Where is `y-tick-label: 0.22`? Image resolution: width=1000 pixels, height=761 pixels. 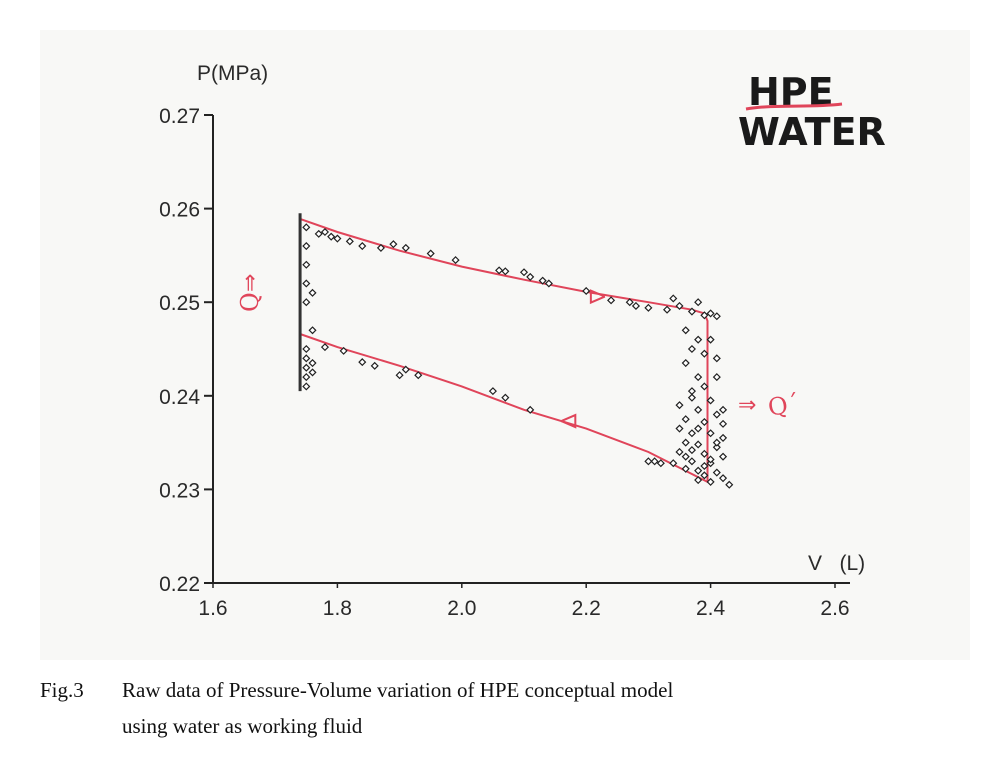 y-tick-label: 0.22 is located at coordinates (179, 584).